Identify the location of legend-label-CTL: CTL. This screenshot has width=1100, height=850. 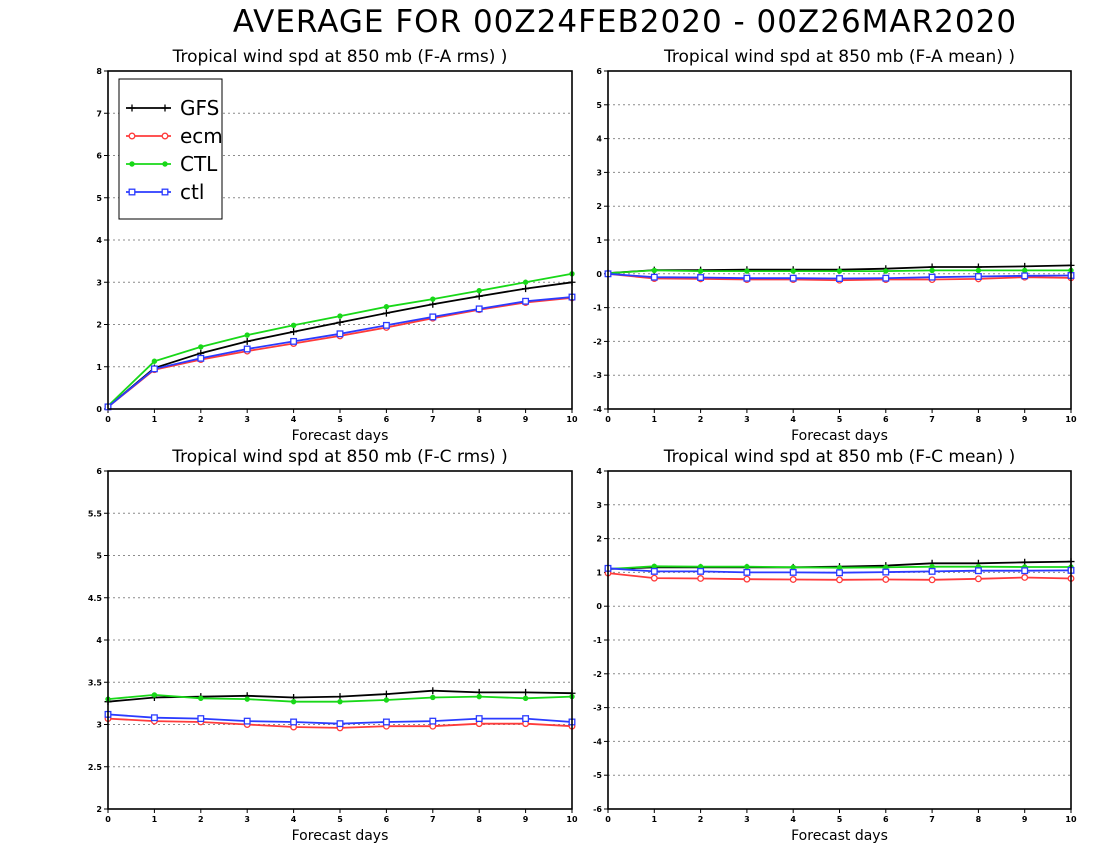
(199, 164).